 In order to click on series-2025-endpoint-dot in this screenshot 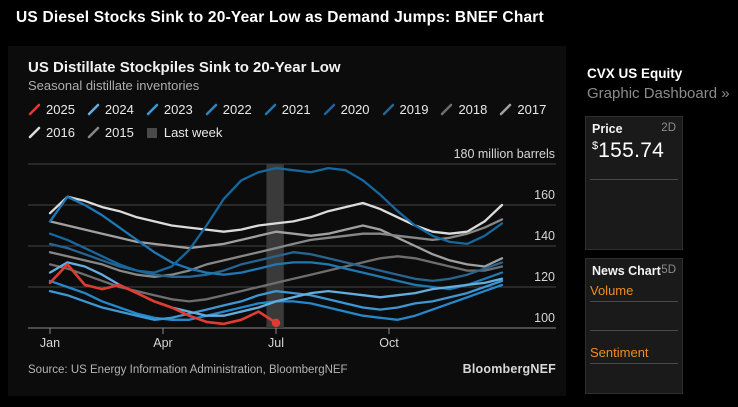, I will do `click(276, 323)`.